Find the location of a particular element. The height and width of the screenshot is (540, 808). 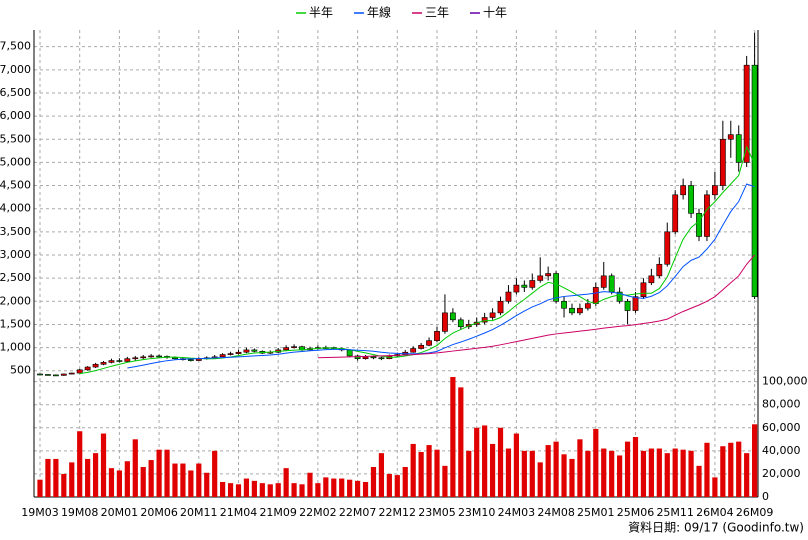

legend-label: 半年 is located at coordinates (321, 13).